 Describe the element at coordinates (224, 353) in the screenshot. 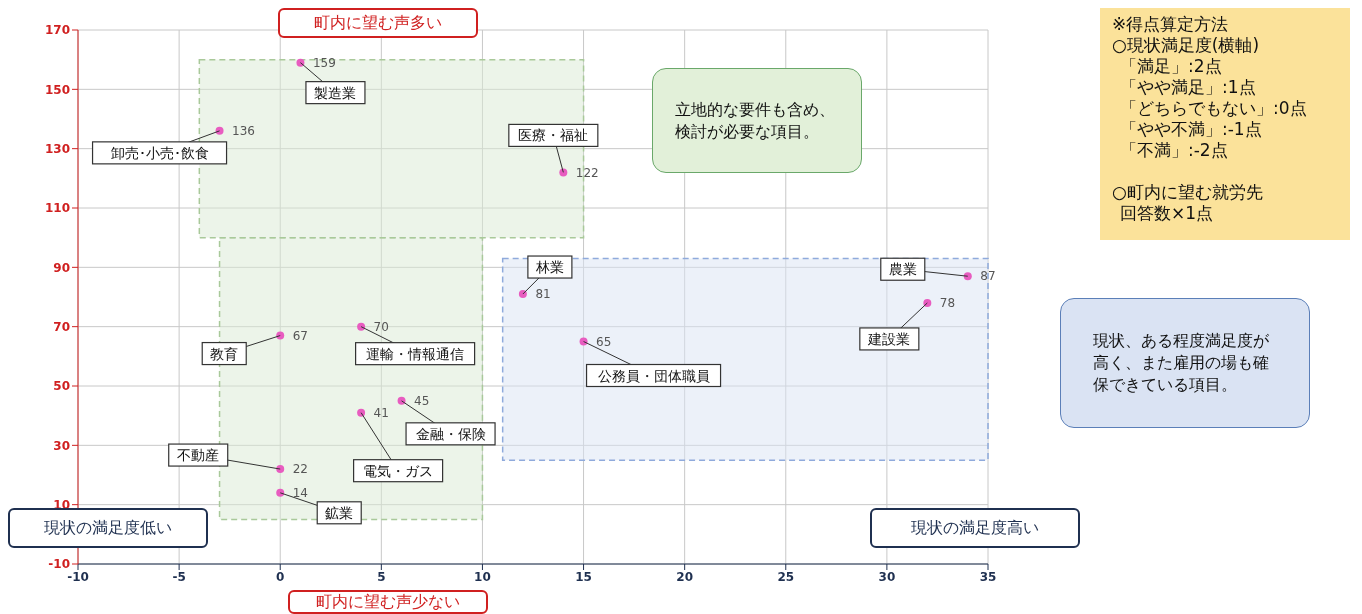

I see `annotation: 教育` at that location.